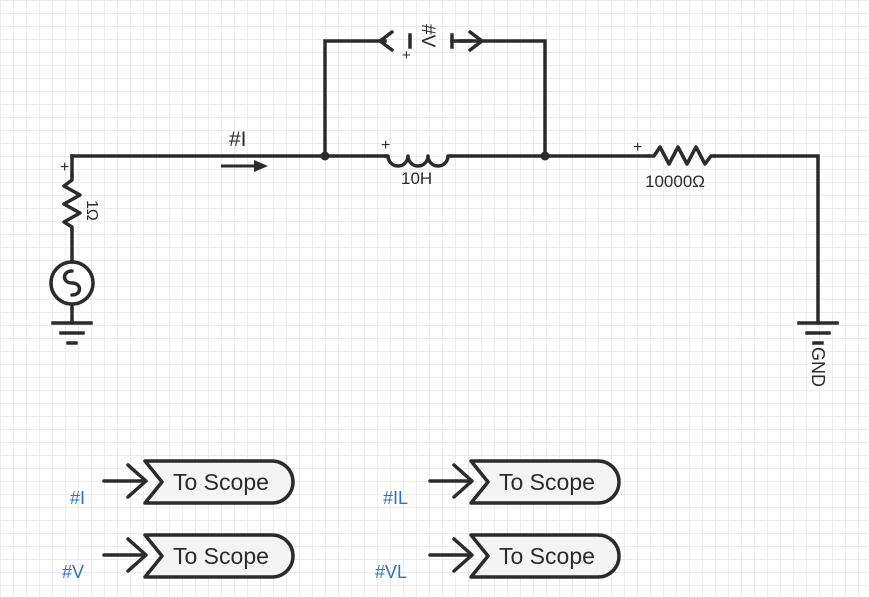 The width and height of the screenshot is (869, 597). Describe the element at coordinates (818, 367) in the screenshot. I see `ground-label: GND` at that location.